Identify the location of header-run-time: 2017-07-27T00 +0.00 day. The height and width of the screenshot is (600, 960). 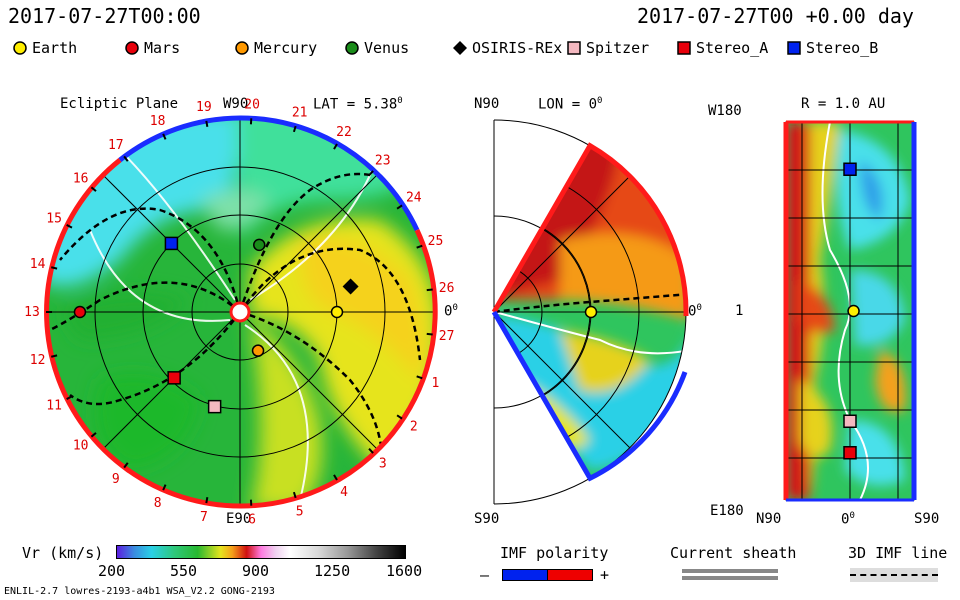
(775, 16).